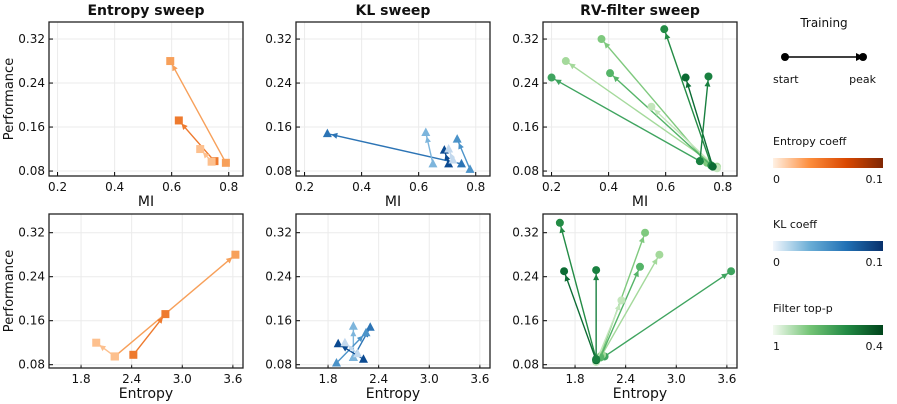  Describe the element at coordinates (393, 202) in the screenshot. I see `x-axis-label: MI` at that location.